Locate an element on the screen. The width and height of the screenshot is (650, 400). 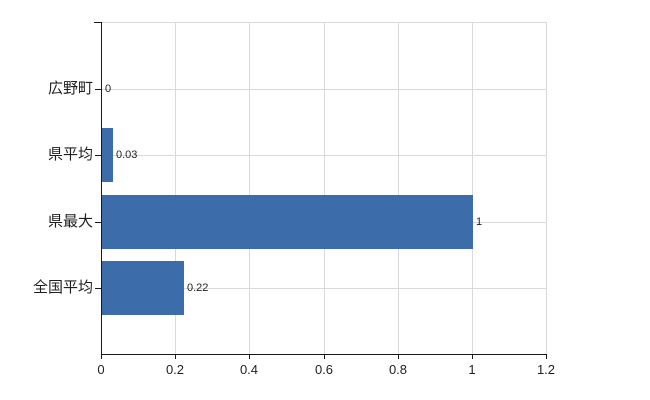
x-axis-line is located at coordinates (324, 354).